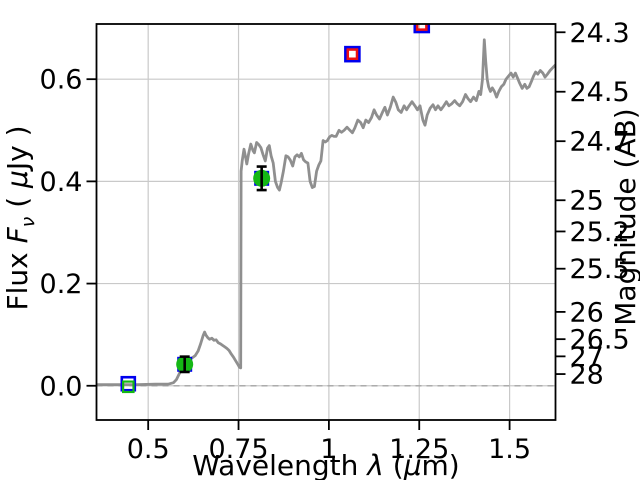  I want to click on y-tick-label-right: 24.3, so click(600, 33).